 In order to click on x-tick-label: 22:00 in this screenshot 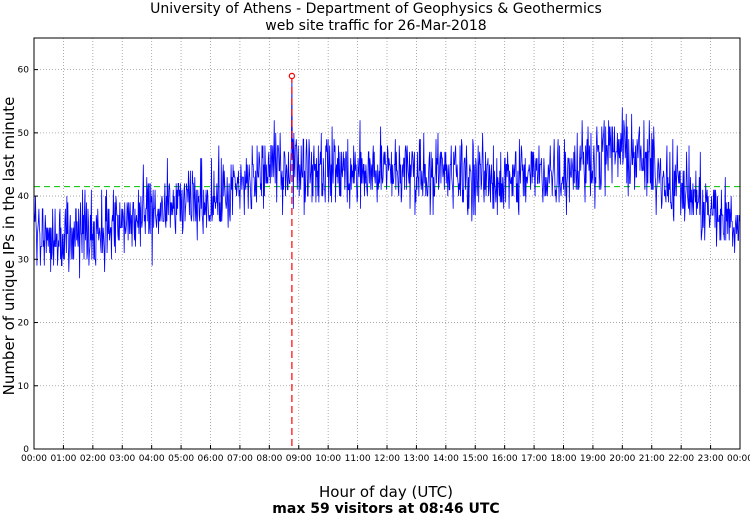, I will do `click(681, 459)`.